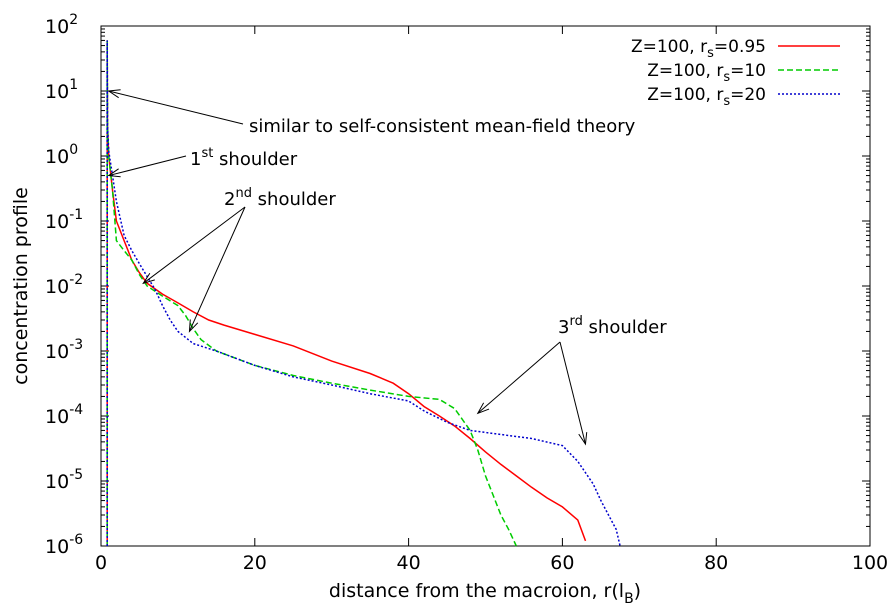 This screenshot has width=894, height=606. What do you see at coordinates (572, 393) in the screenshot?
I see `arrow-third-shoulder-b` at bounding box center [572, 393].